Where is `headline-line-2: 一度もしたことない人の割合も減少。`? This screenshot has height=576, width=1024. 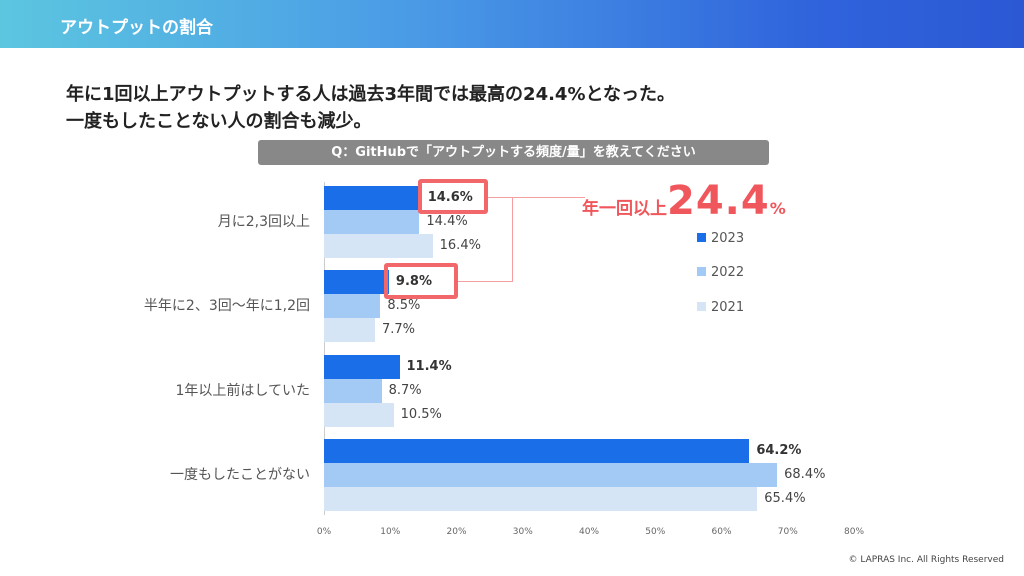 headline-line-2: 一度もしたことない人の割合も減少。 is located at coordinates (219, 121).